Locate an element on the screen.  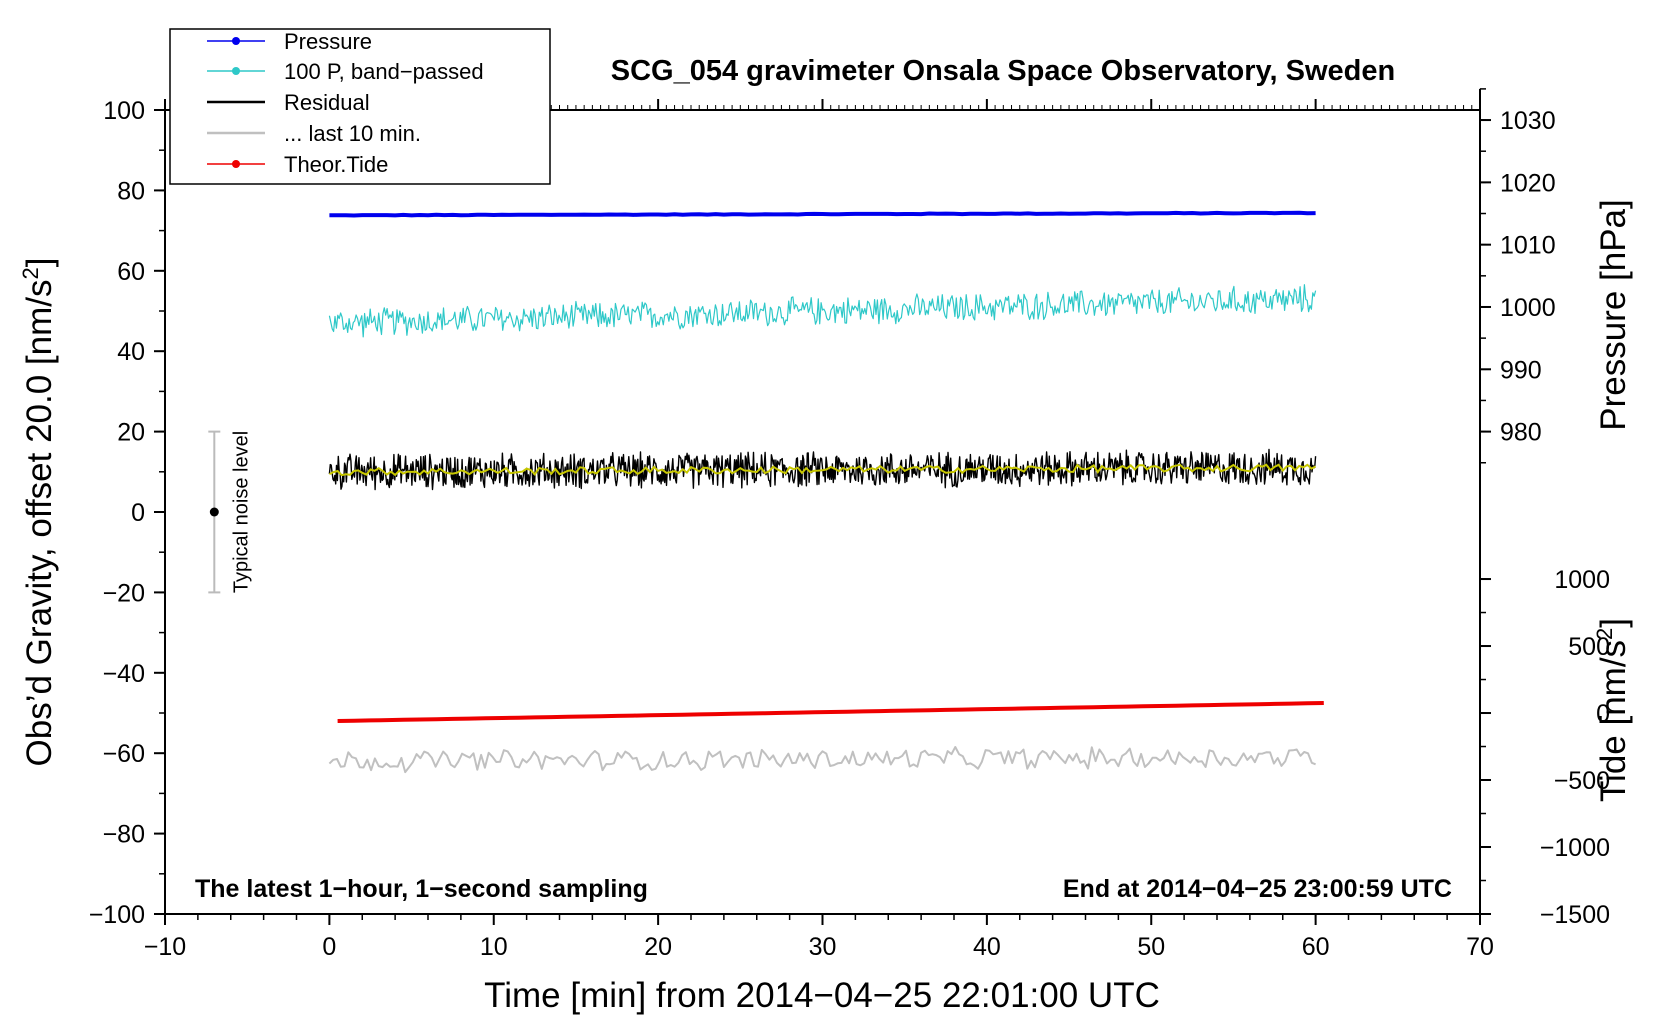
pressure-tick-label: 1030 is located at coordinates (1528, 121).